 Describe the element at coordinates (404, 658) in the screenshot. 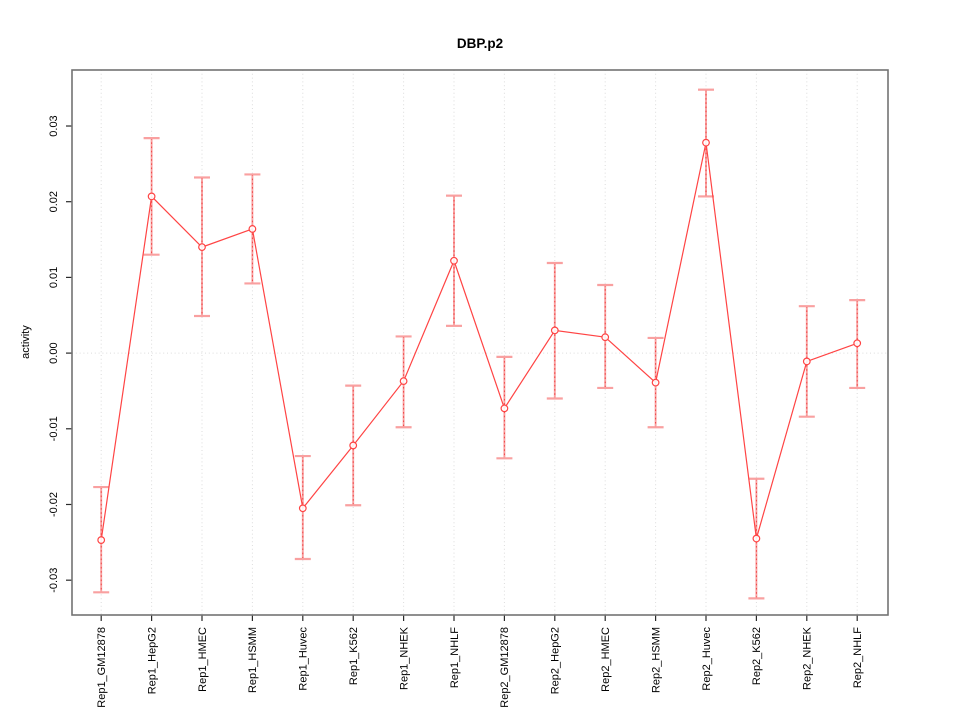

I see `x-tick-label: Rep1_NHEK` at that location.